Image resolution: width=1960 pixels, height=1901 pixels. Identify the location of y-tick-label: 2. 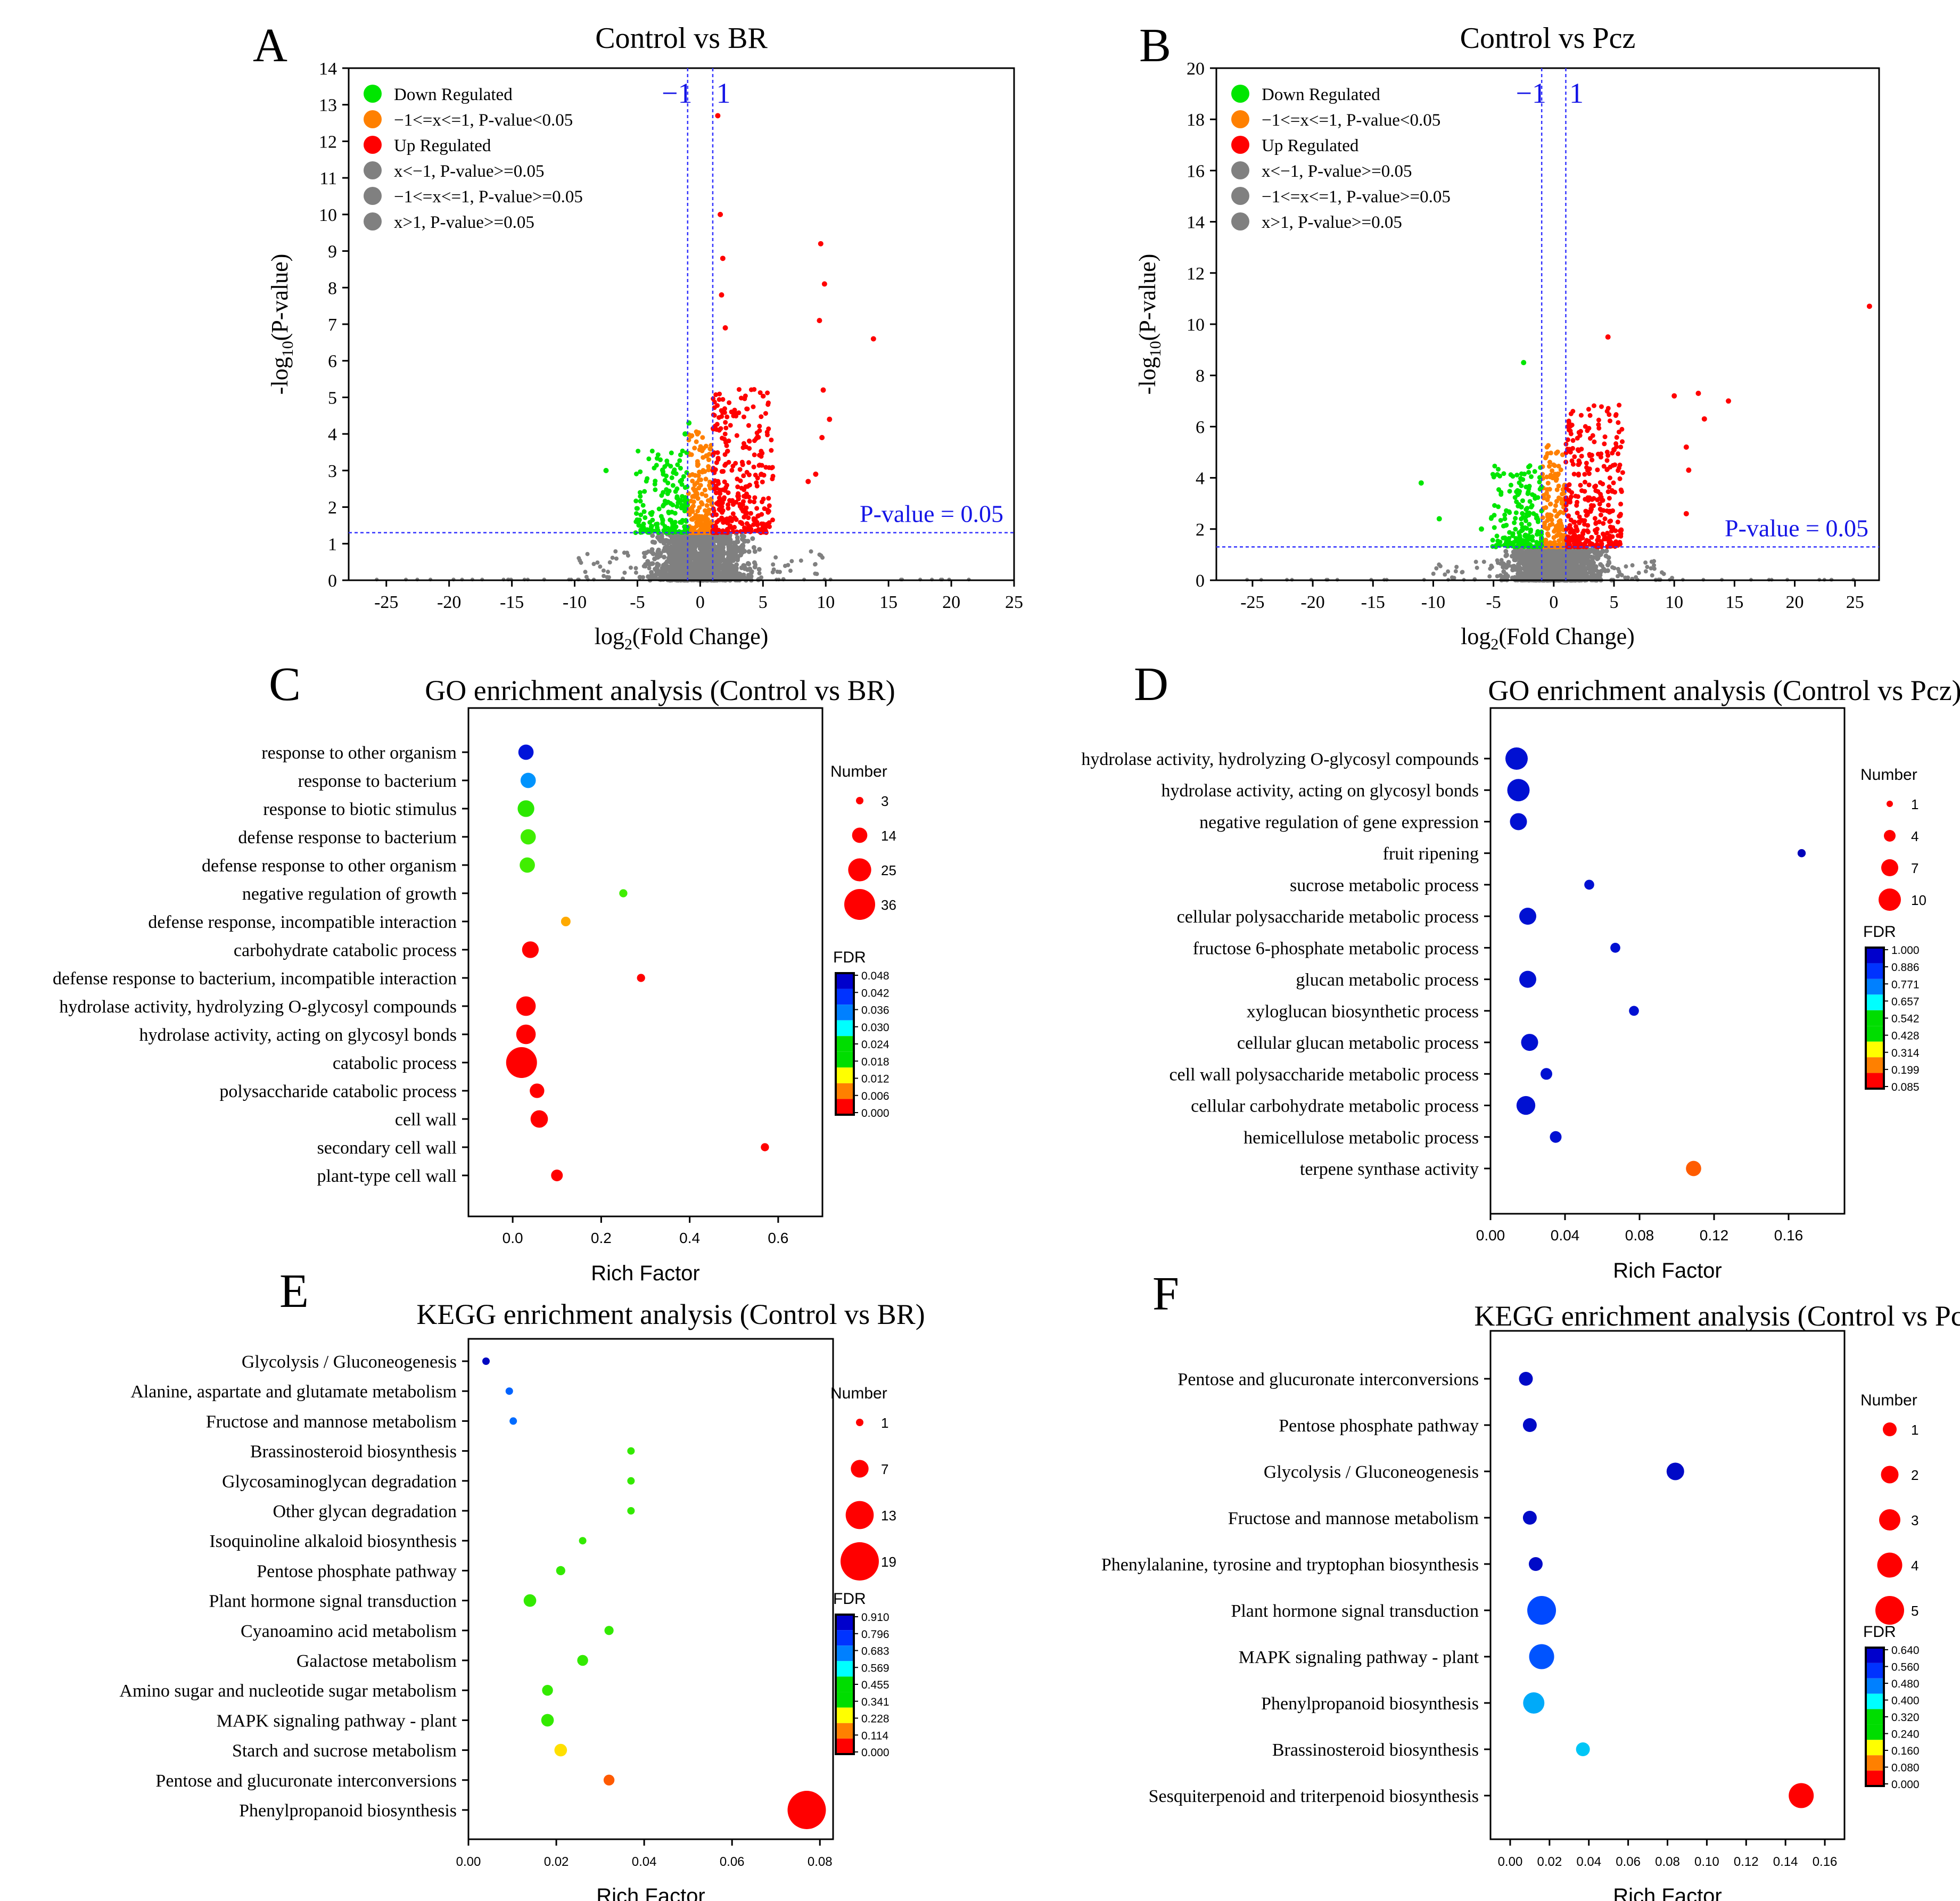
(332, 508).